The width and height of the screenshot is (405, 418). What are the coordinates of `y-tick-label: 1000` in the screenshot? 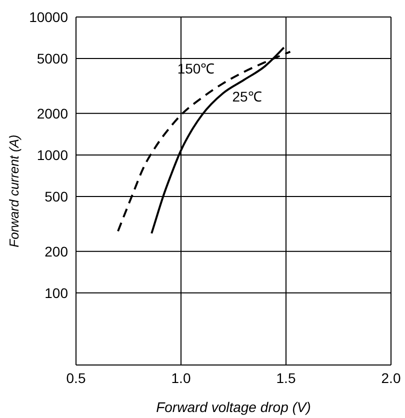 It's located at (52, 154).